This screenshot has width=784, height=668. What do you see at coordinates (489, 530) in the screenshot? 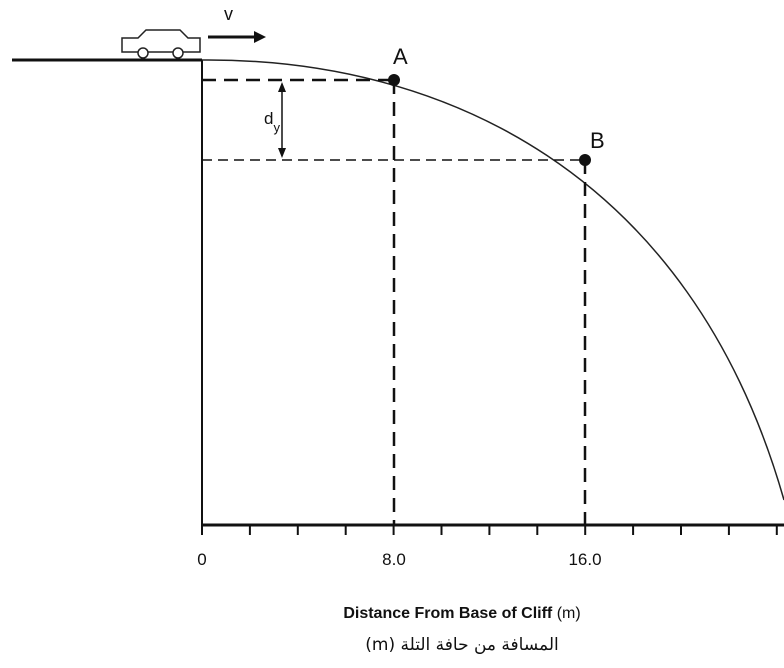
I see `ticks` at bounding box center [489, 530].